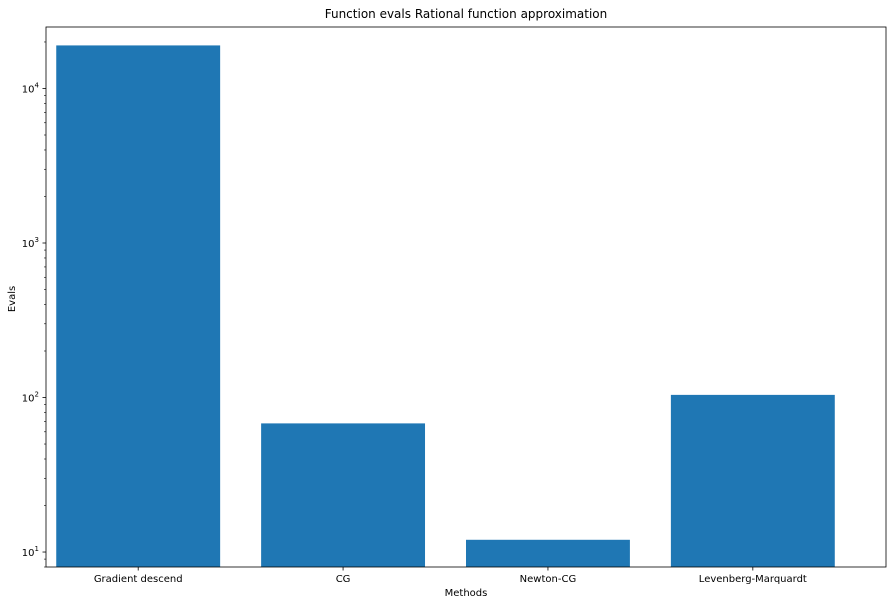 The width and height of the screenshot is (891, 604). I want to click on x-tick-label: CG, so click(343, 579).